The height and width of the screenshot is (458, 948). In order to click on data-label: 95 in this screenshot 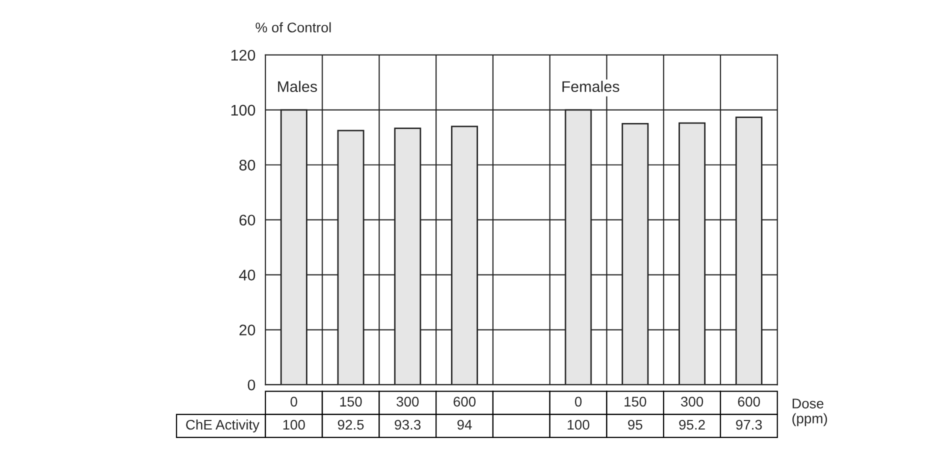, I will do `click(635, 425)`.